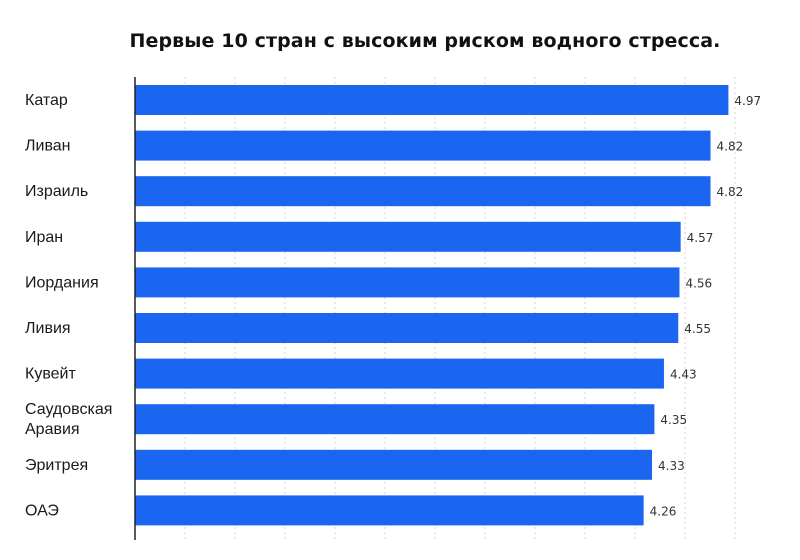 This screenshot has height=560, width=800. What do you see at coordinates (700, 238) in the screenshot?
I see `value-label: 4.57` at bounding box center [700, 238].